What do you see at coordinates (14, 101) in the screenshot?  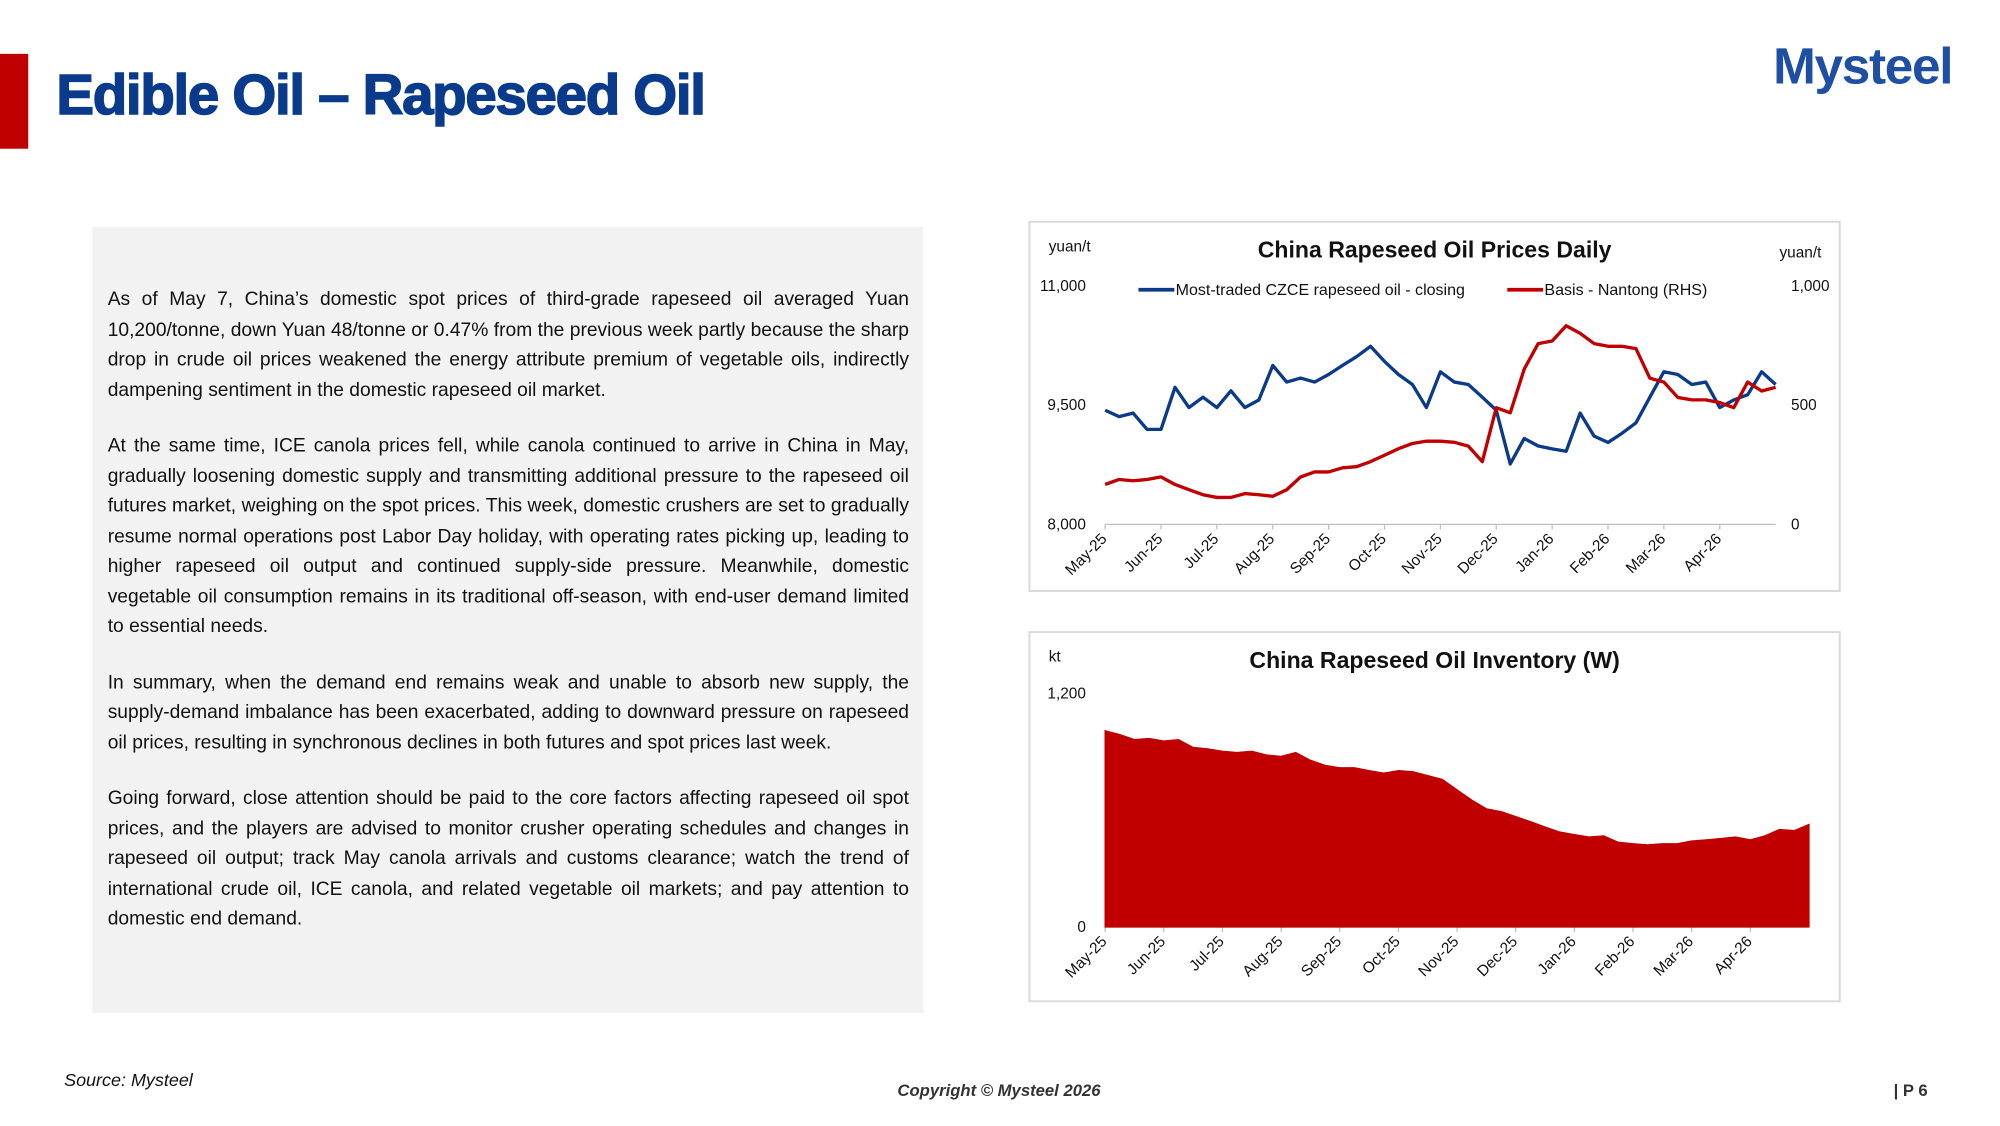 I see `accent-bar` at bounding box center [14, 101].